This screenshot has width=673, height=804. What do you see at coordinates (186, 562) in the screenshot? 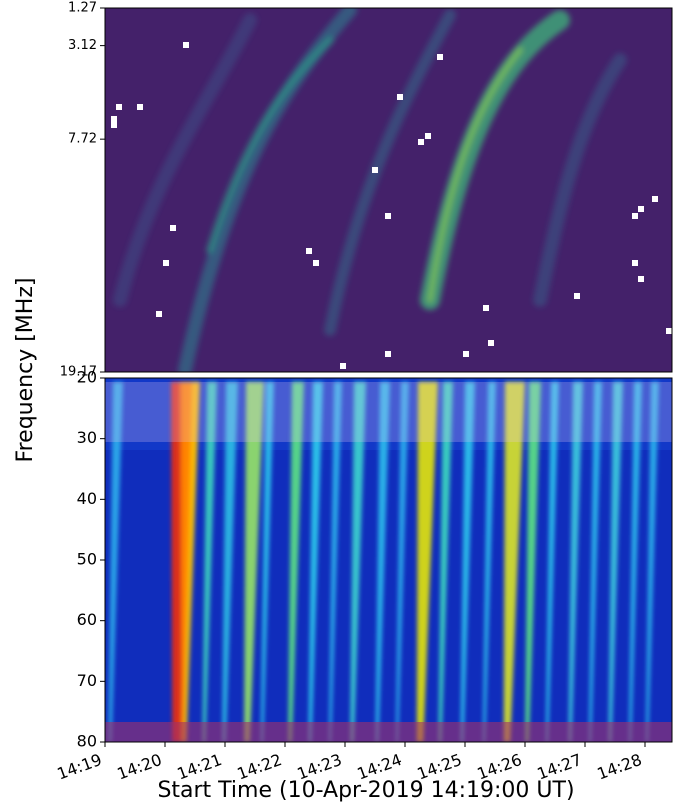
I see `burst-core` at bounding box center [186, 562].